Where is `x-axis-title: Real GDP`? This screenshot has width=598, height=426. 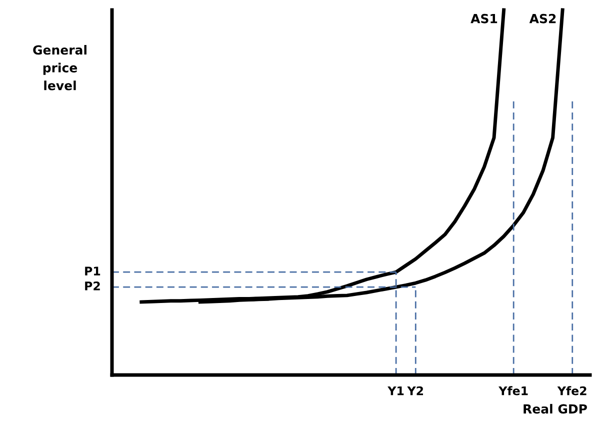
x-axis-title: Real GDP is located at coordinates (555, 409).